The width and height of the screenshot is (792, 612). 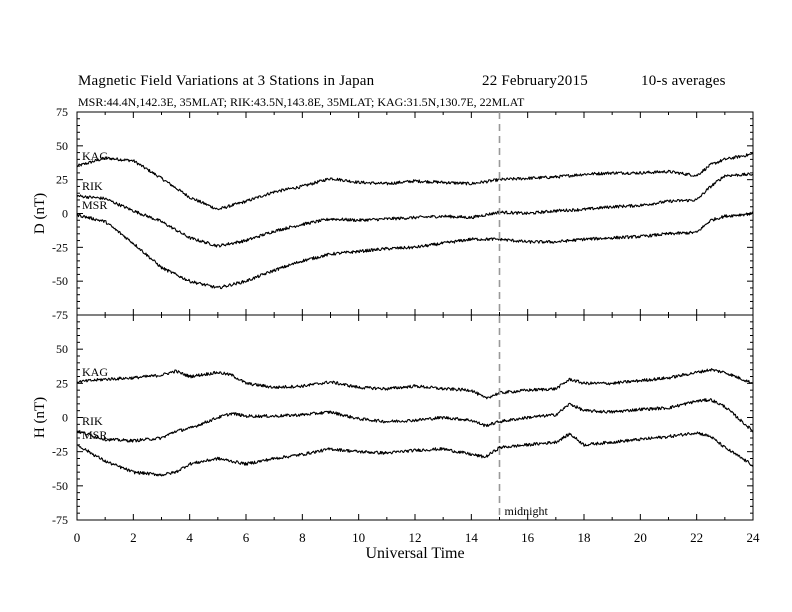 I want to click on y-axis-label: D (nT), so click(x=40, y=213).